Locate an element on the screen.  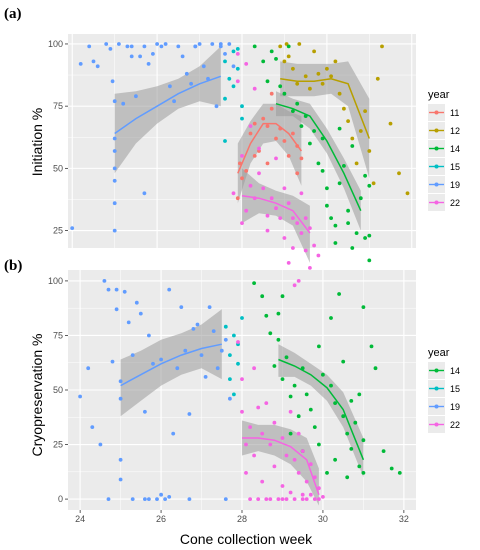
x-axis-label-b: Cone collection week is located at coordinates (246, 539).